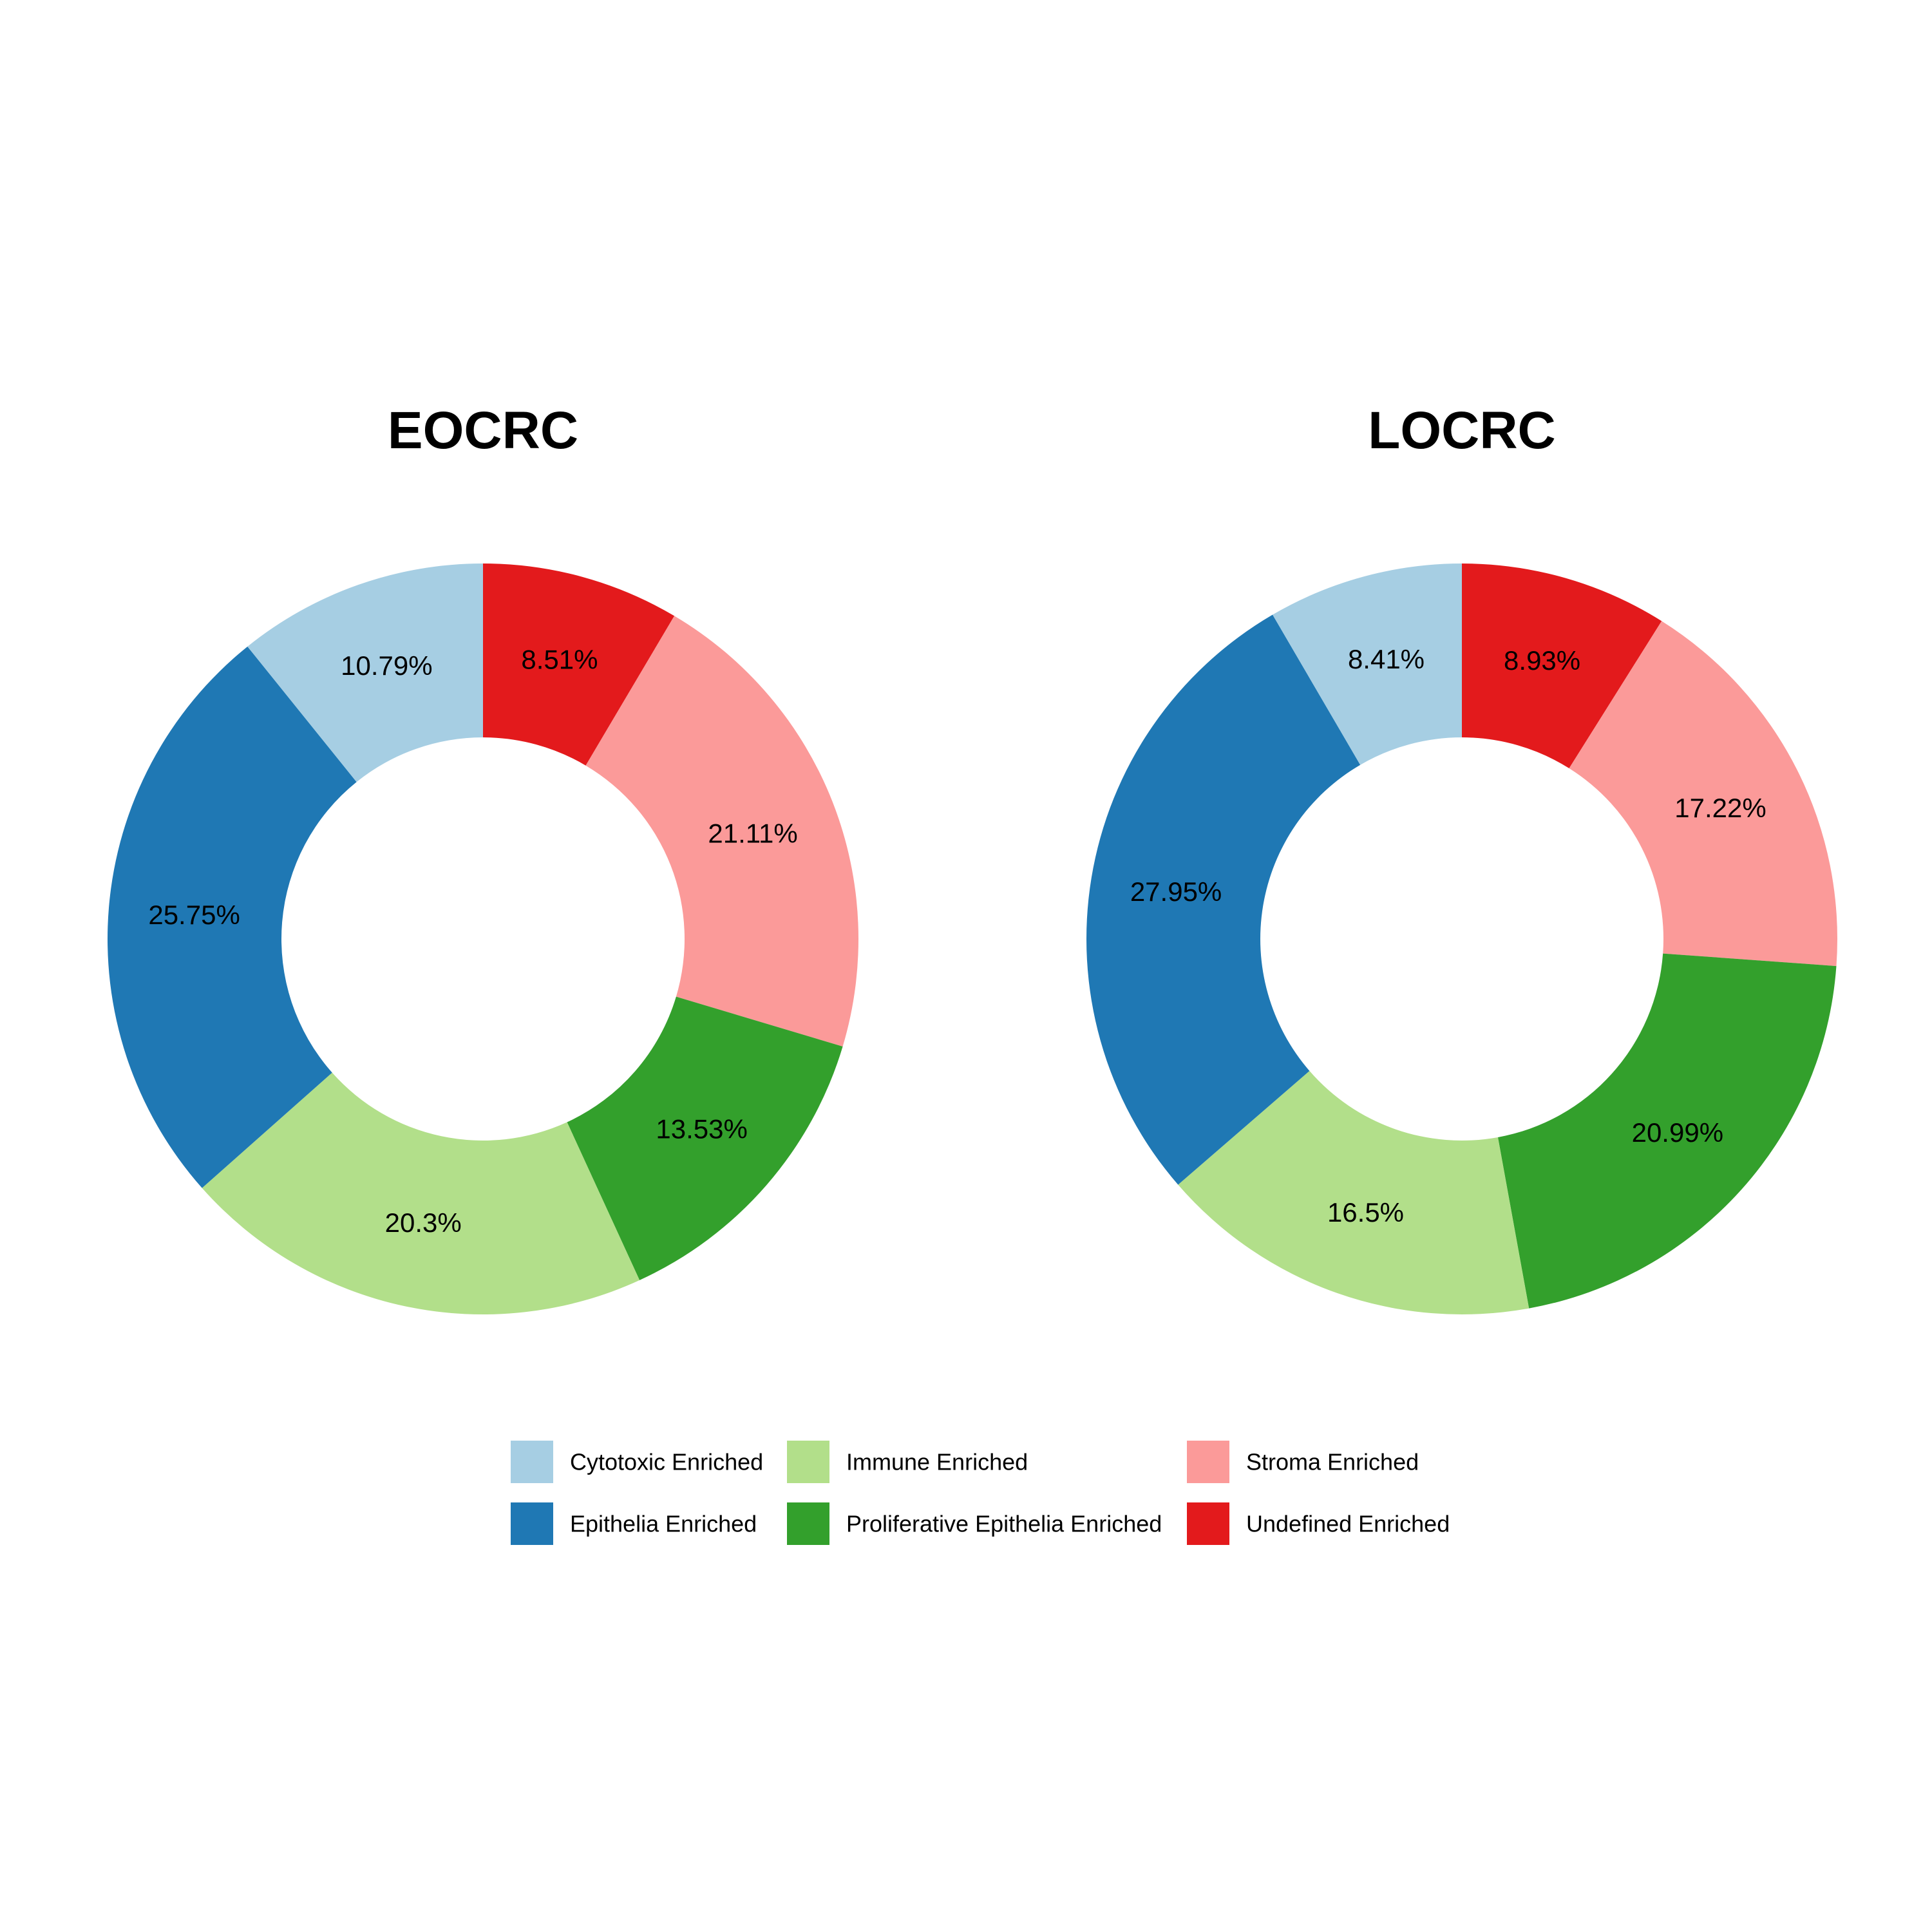  Describe the element at coordinates (1386, 659) in the screenshot. I see `locrc-slice-label-cytotoxic-enriched: 8.41%` at that location.